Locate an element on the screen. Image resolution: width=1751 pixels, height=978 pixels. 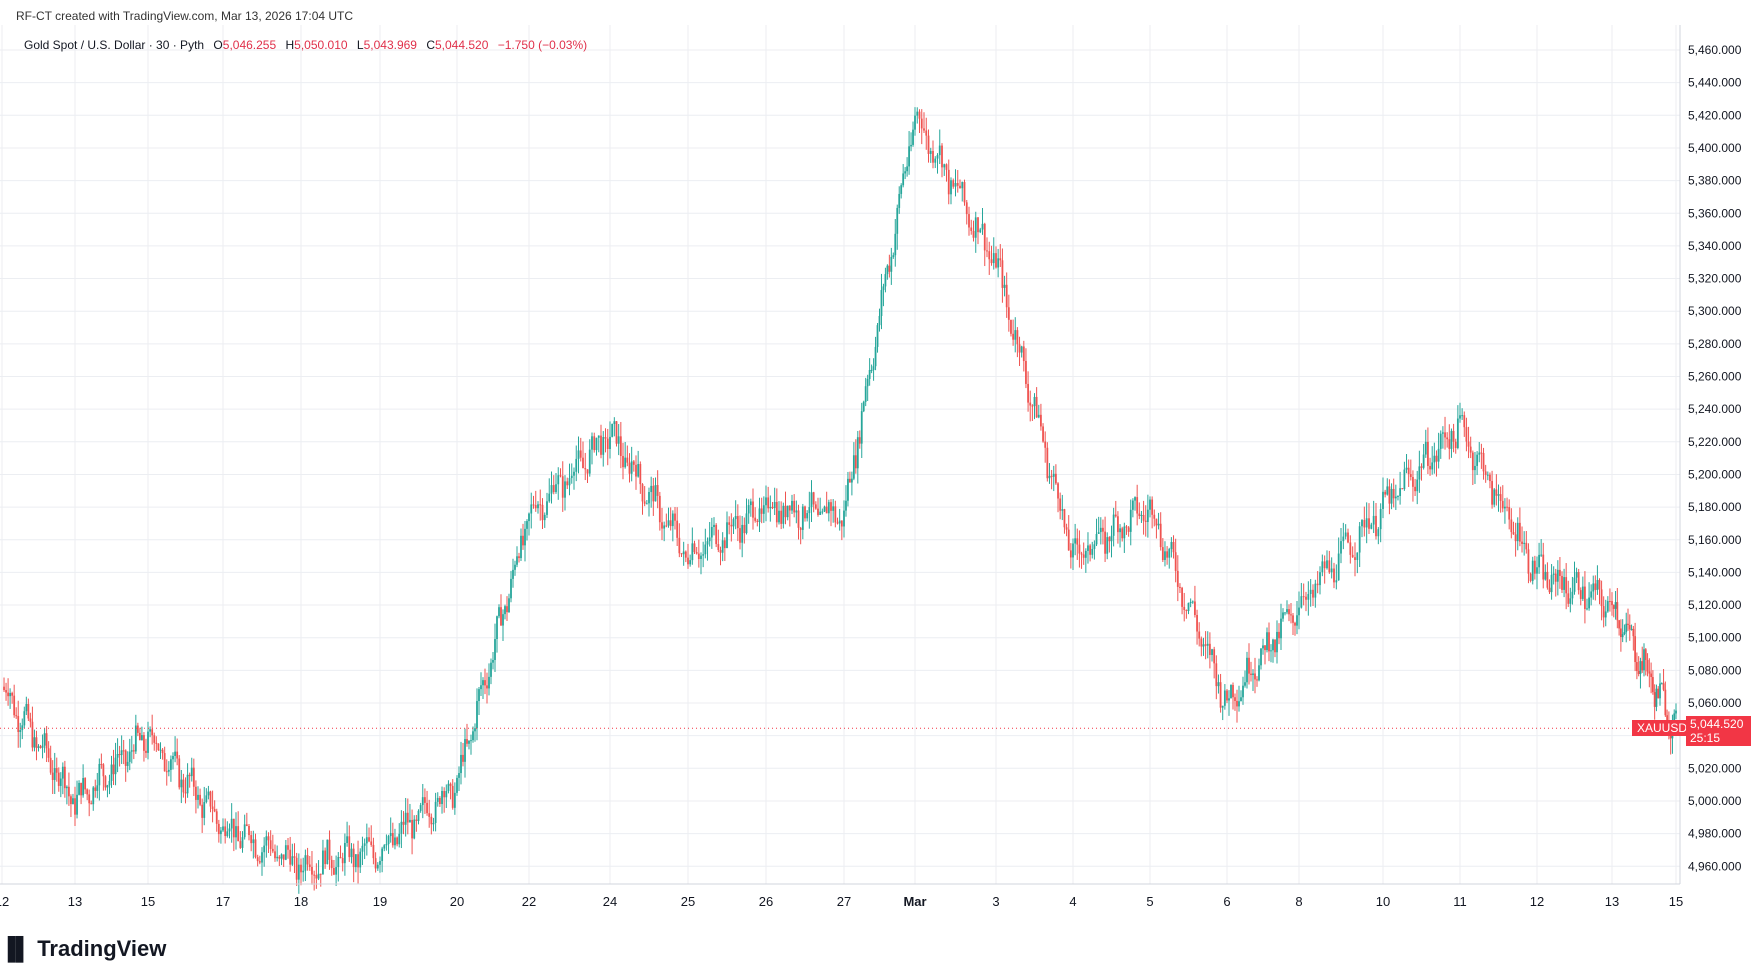
y-tick-label: 5,220.000 is located at coordinates (1715, 442).